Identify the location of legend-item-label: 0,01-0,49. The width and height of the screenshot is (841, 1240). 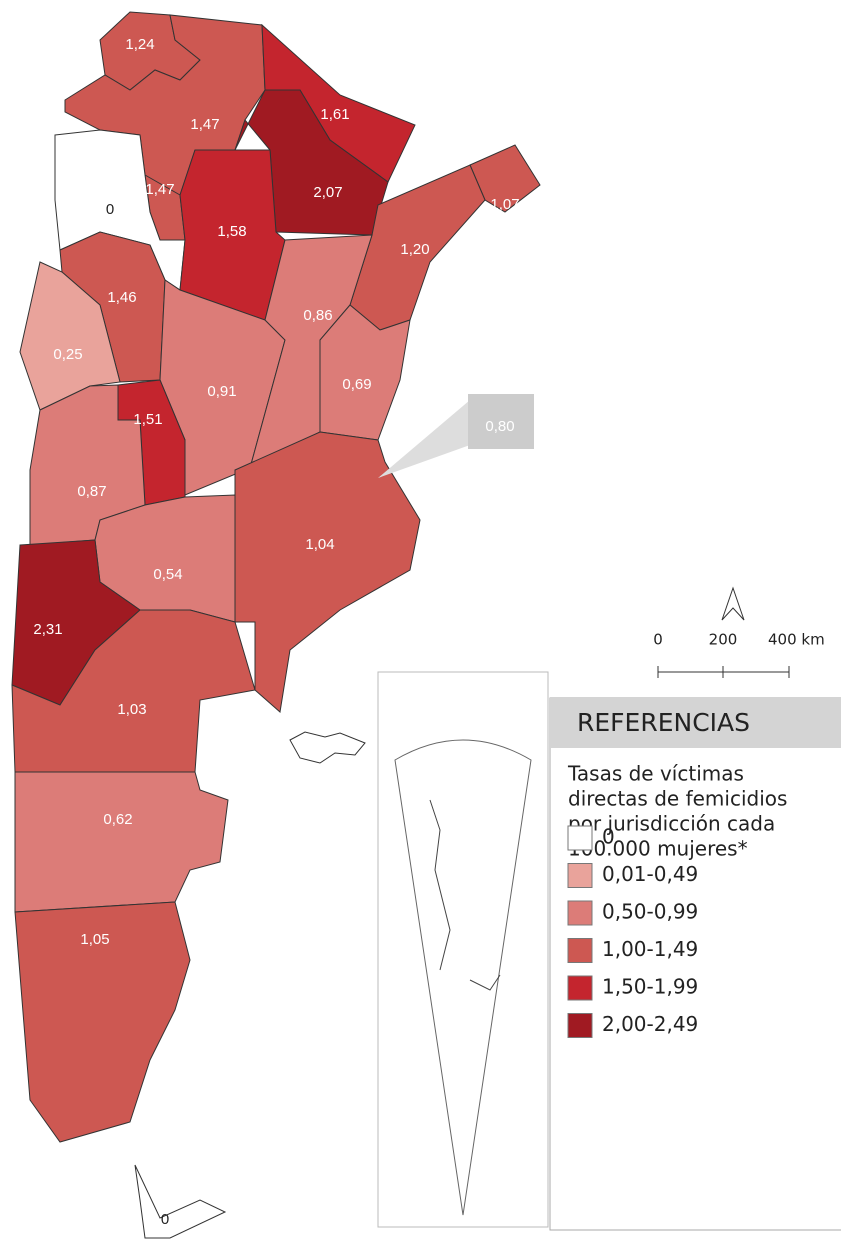
(650, 874).